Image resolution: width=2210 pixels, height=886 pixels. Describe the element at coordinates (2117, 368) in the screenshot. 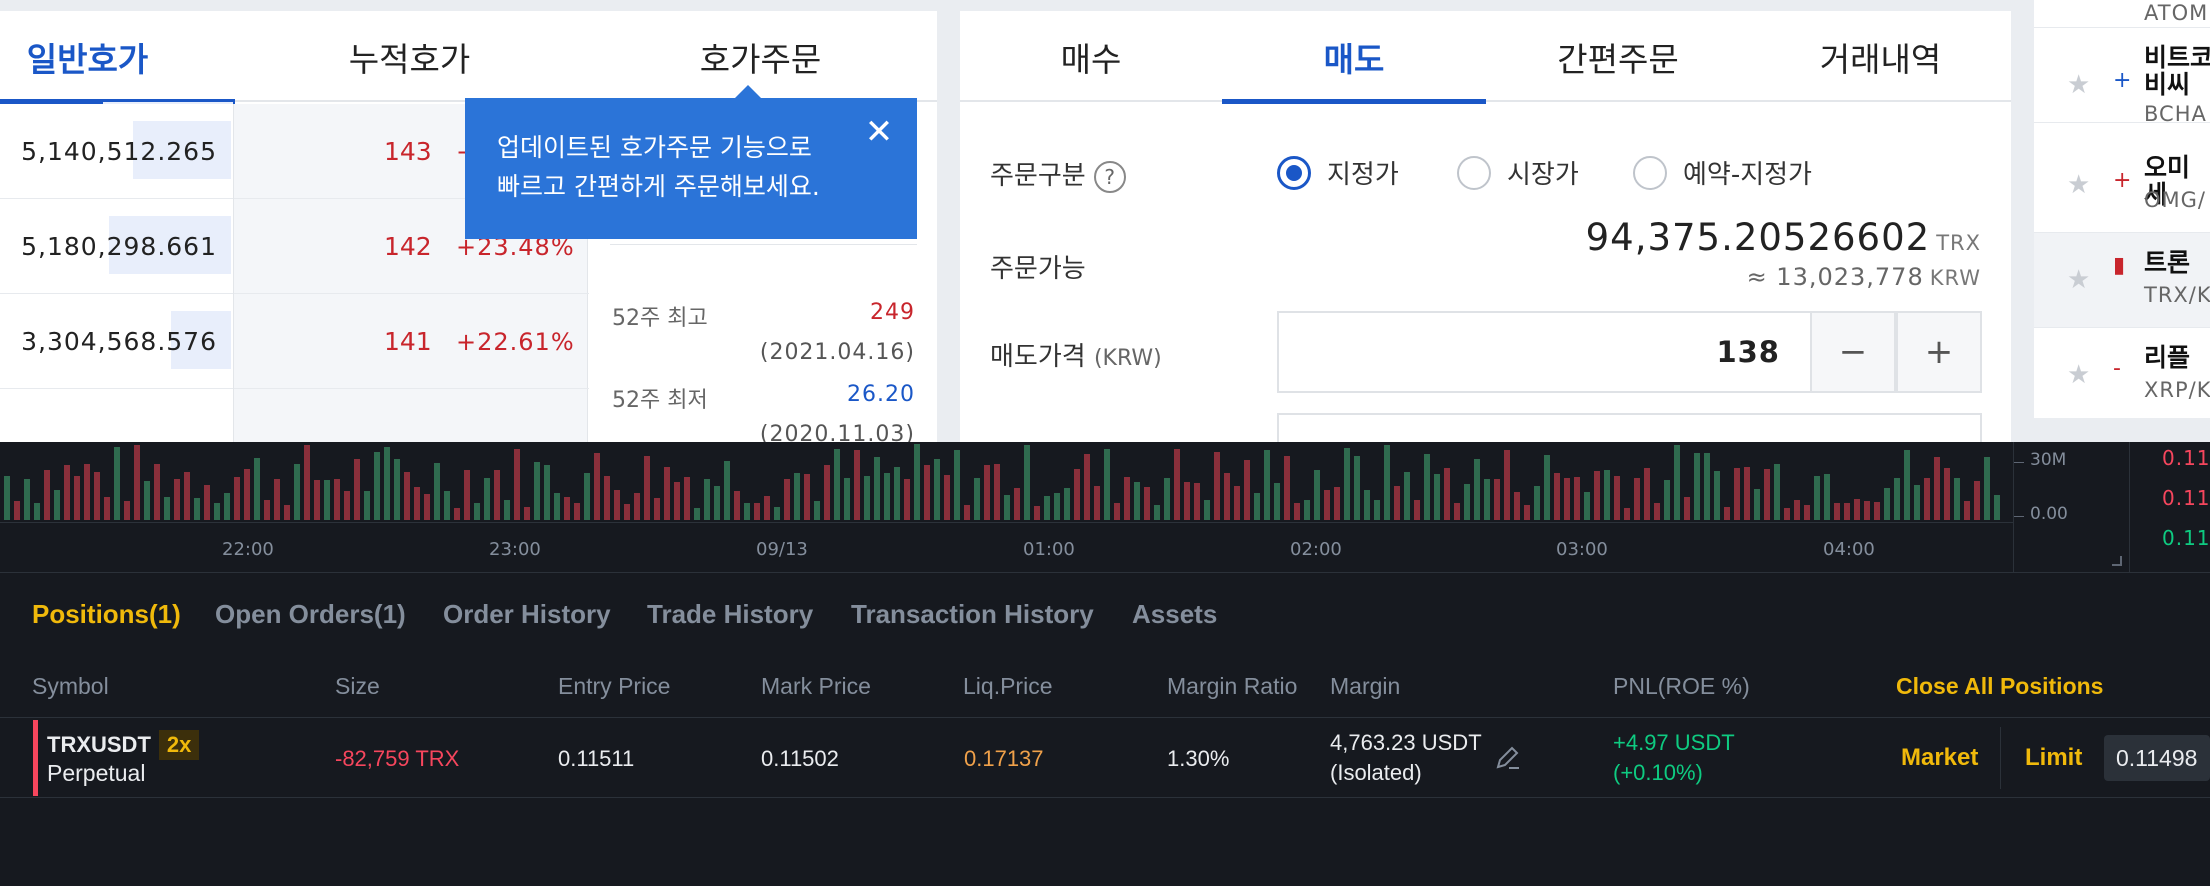

I see `trend-icon: -` at that location.